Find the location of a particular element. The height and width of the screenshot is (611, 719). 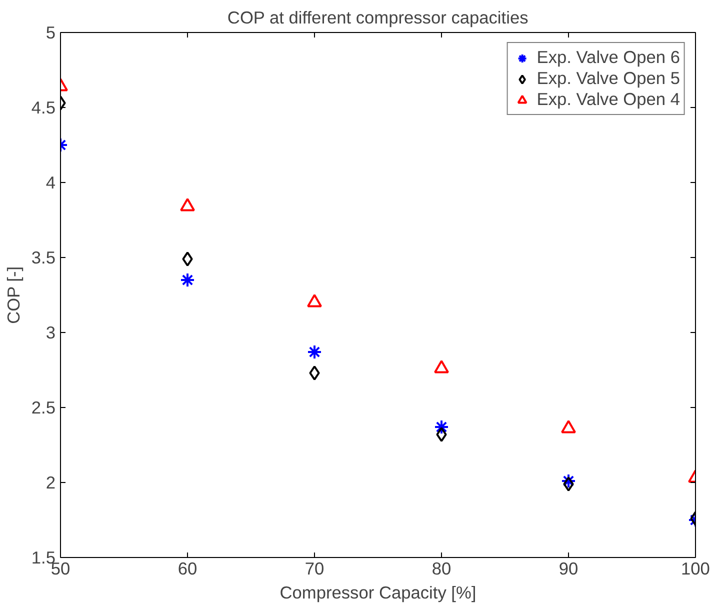

x-tick-label: 60 is located at coordinates (188, 568).